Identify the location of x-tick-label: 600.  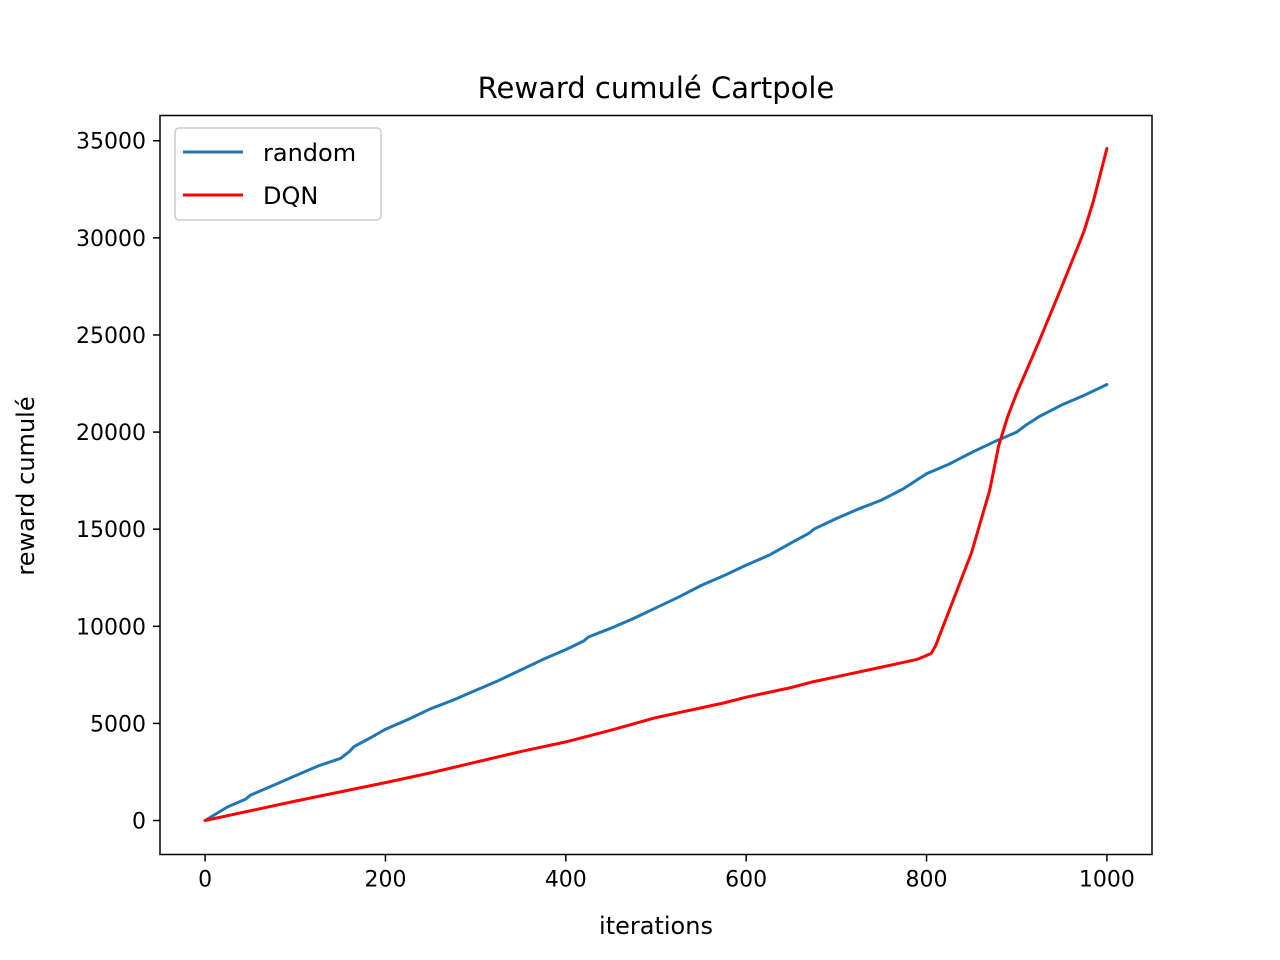
(746, 880).